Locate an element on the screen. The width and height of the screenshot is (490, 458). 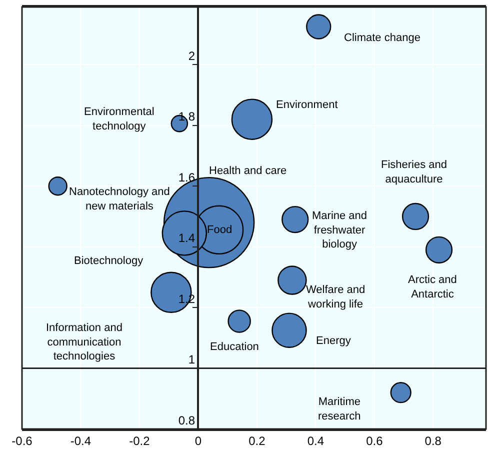
y-tick-label: 0.8 is located at coordinates (187, 420).